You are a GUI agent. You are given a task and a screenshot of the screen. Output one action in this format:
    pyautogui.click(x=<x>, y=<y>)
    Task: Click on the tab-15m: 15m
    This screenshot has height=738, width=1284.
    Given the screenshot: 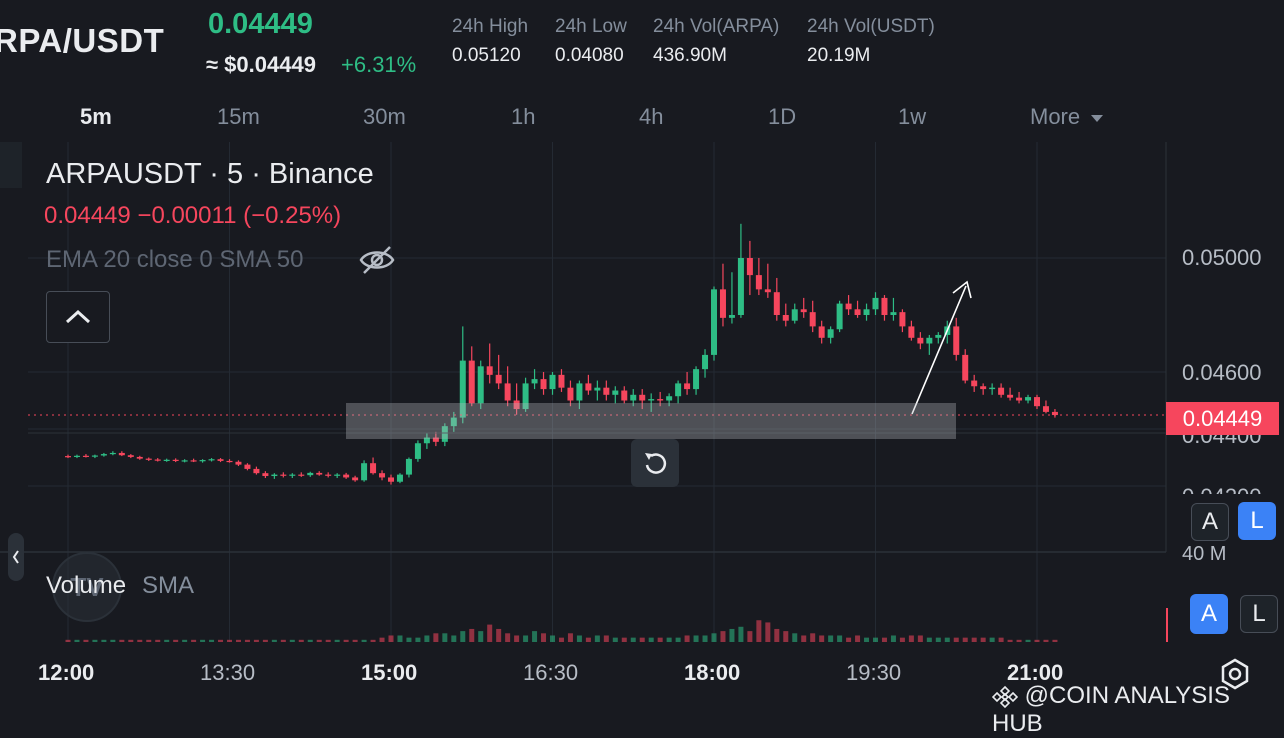 What is the action you would take?
    pyautogui.click(x=238, y=116)
    